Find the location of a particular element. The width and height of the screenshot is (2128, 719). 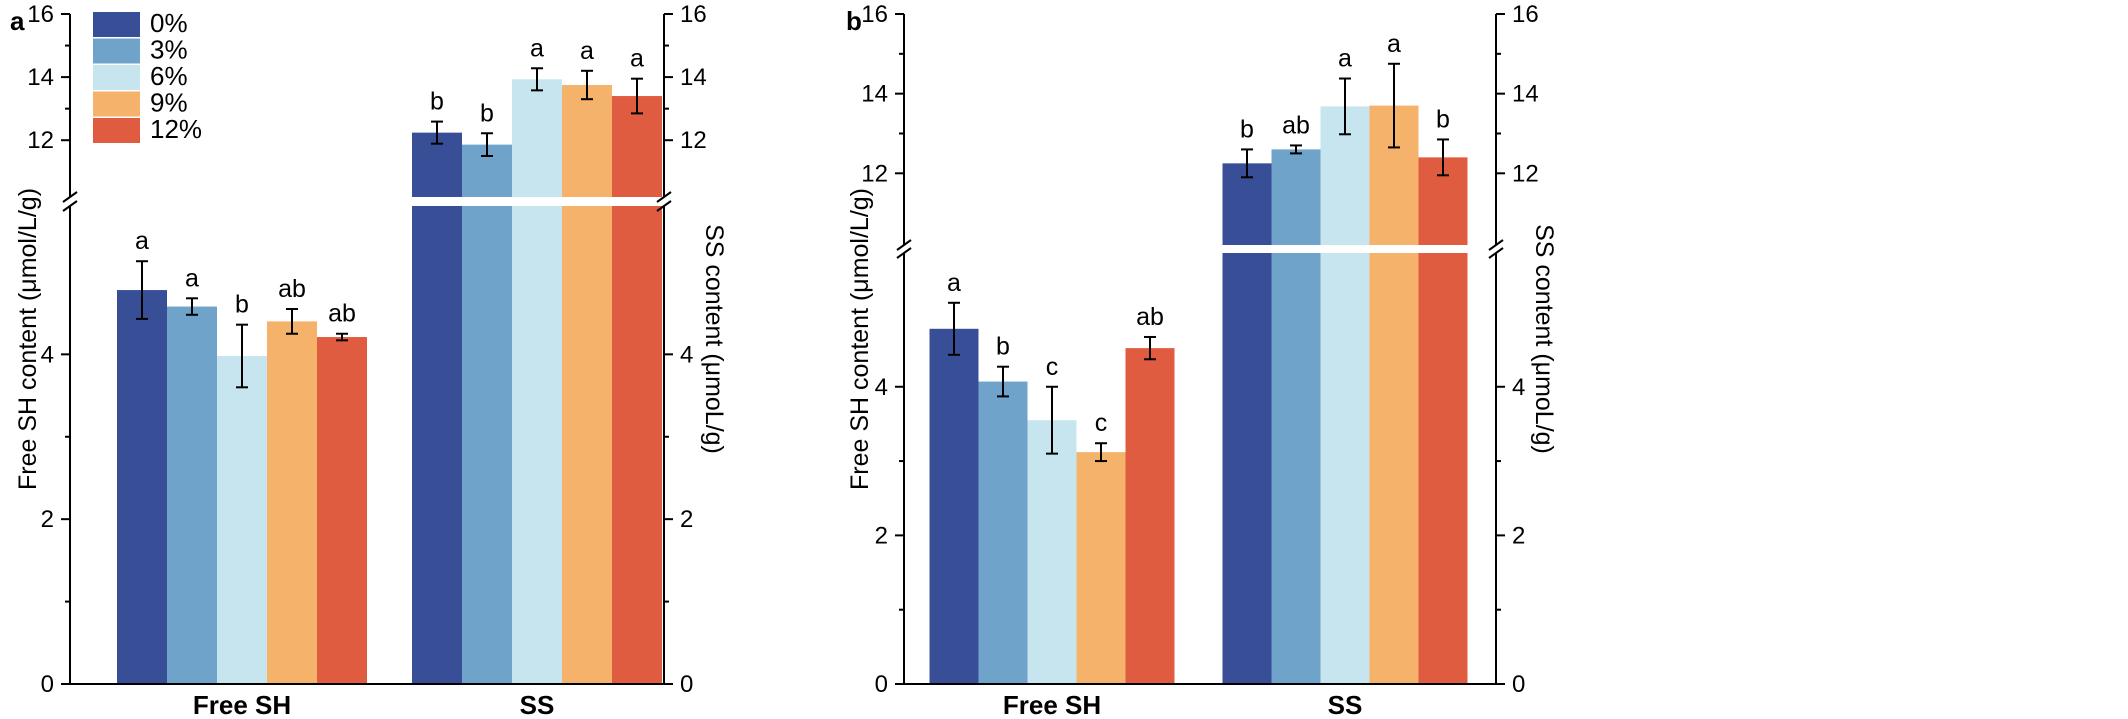

legend-label: 12% is located at coordinates (176, 129).